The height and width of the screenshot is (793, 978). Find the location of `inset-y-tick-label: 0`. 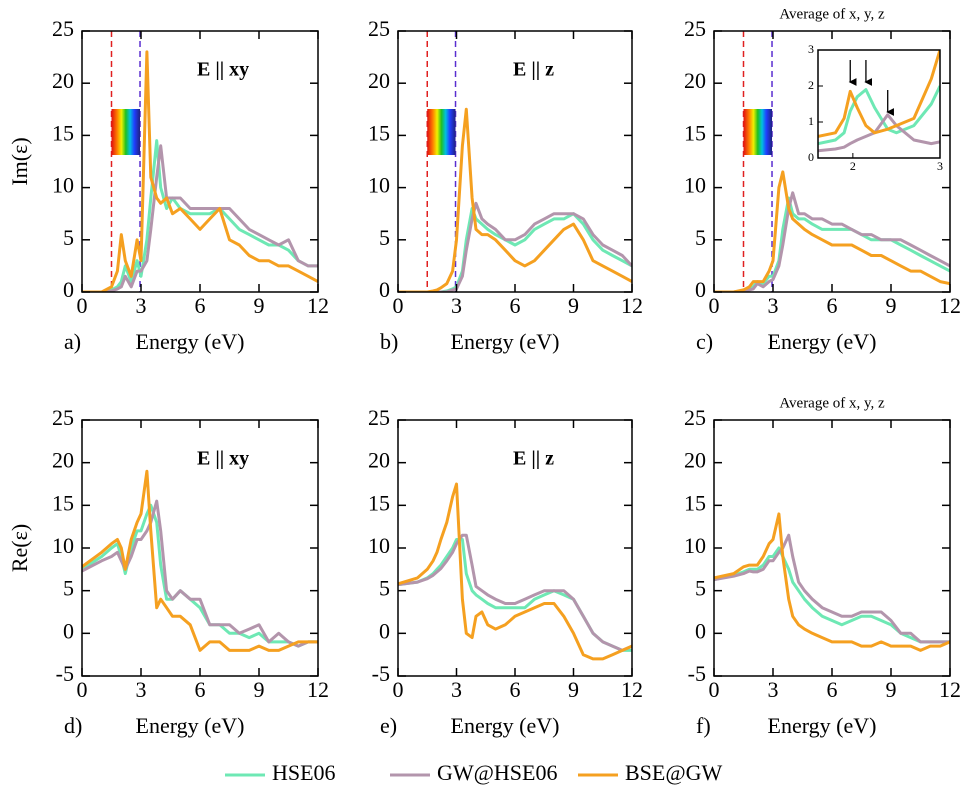

inset-y-tick-label: 0 is located at coordinates (811, 157).